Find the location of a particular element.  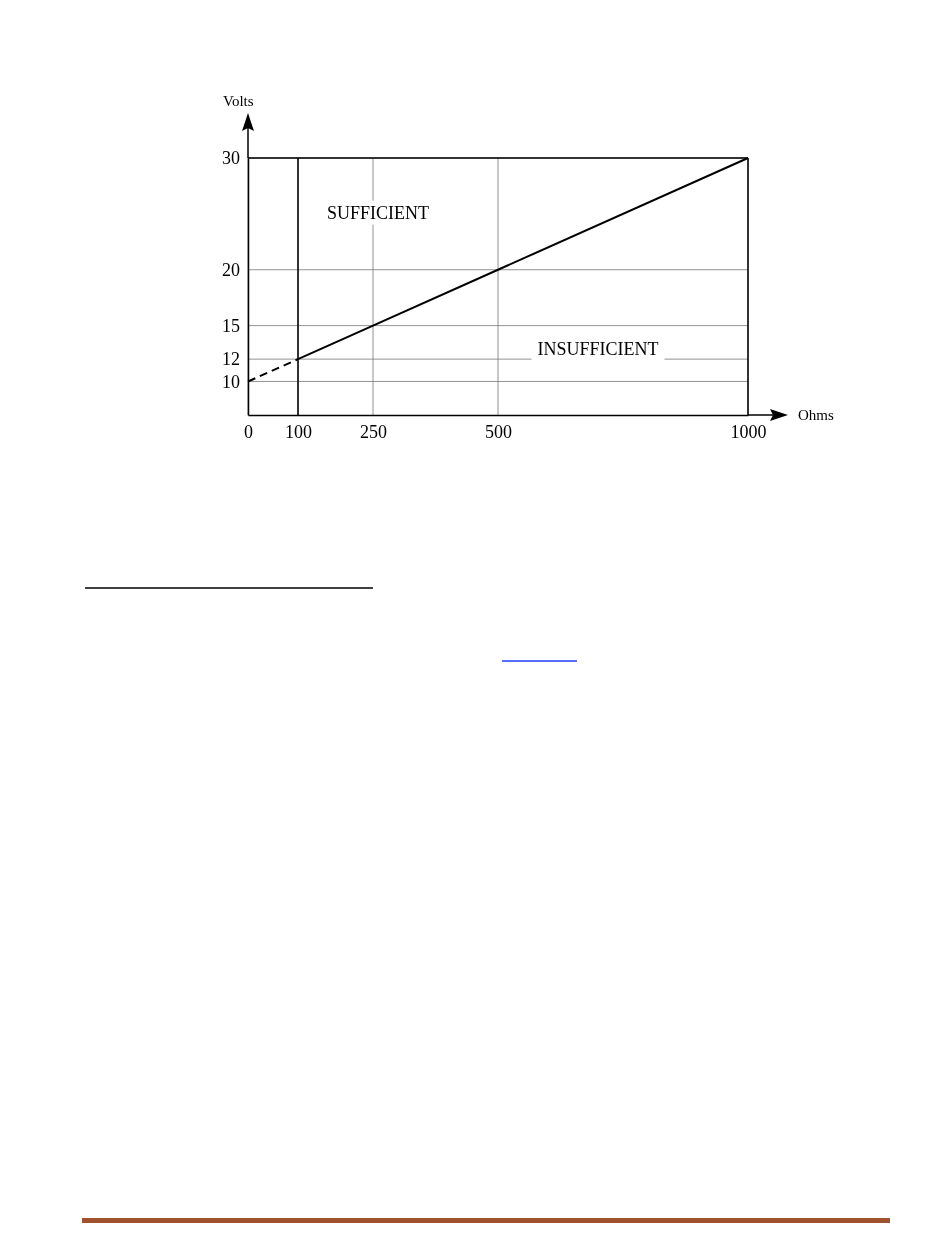

y-tick-label: 20 is located at coordinates (231, 270).